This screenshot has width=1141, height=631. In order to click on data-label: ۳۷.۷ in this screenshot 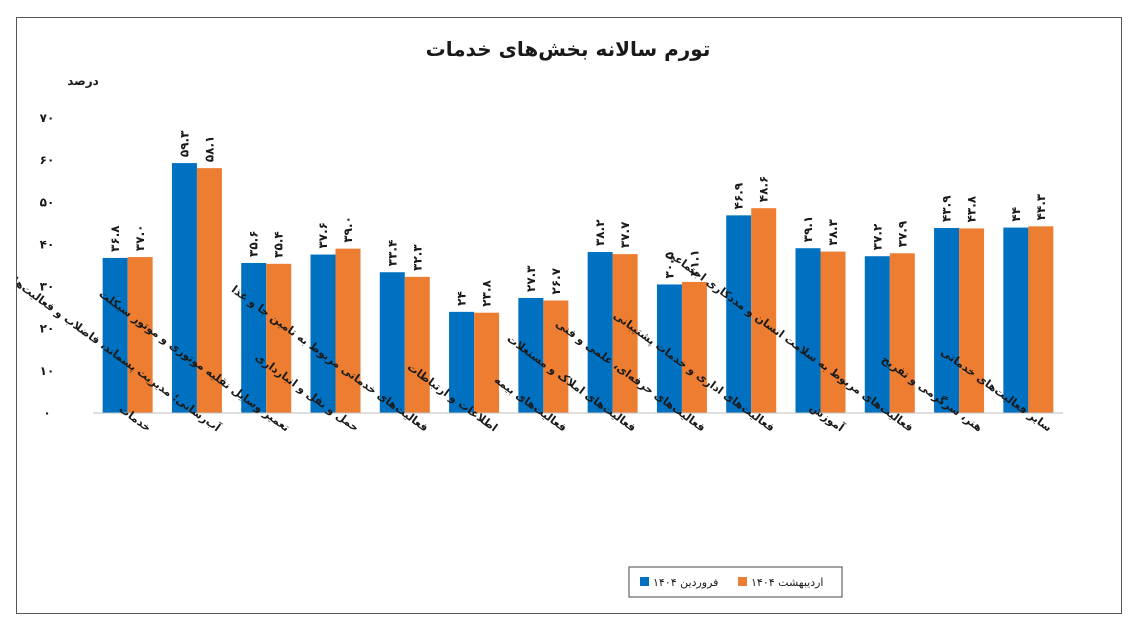, I will do `click(625, 234)`.